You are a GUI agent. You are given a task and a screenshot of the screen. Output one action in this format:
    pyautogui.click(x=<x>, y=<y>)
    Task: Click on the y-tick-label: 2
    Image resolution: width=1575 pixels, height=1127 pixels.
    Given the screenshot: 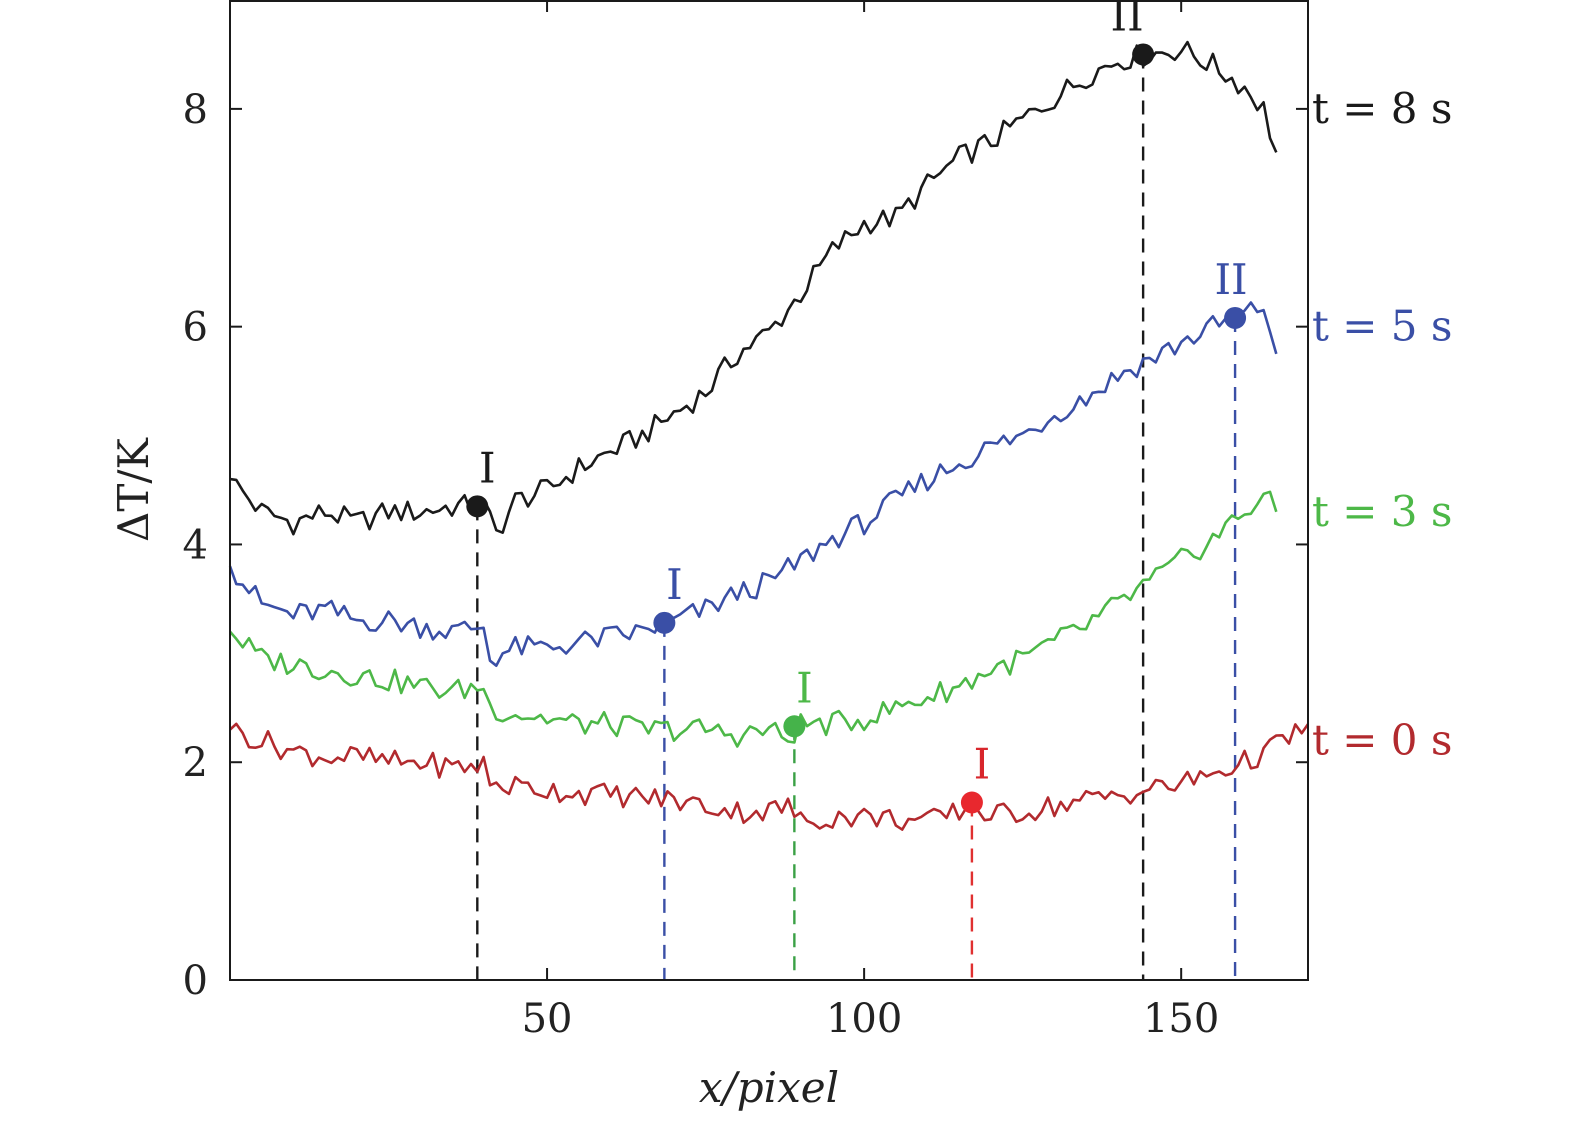 What is the action you would take?
    pyautogui.click(x=195, y=763)
    